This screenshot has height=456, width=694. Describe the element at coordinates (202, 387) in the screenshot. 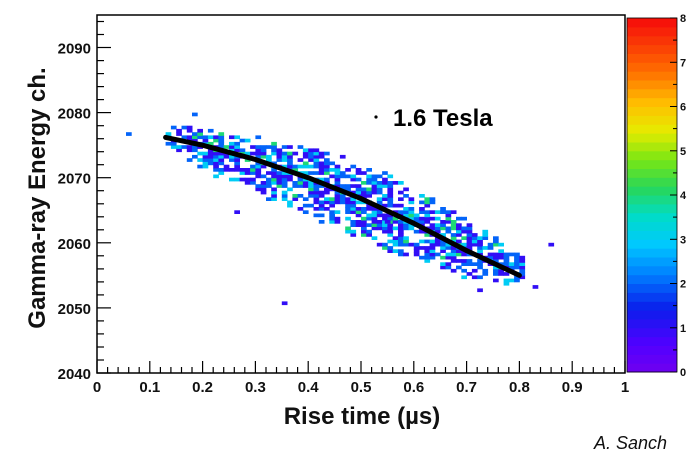

I see `x-tick-label: 0.2` at that location.